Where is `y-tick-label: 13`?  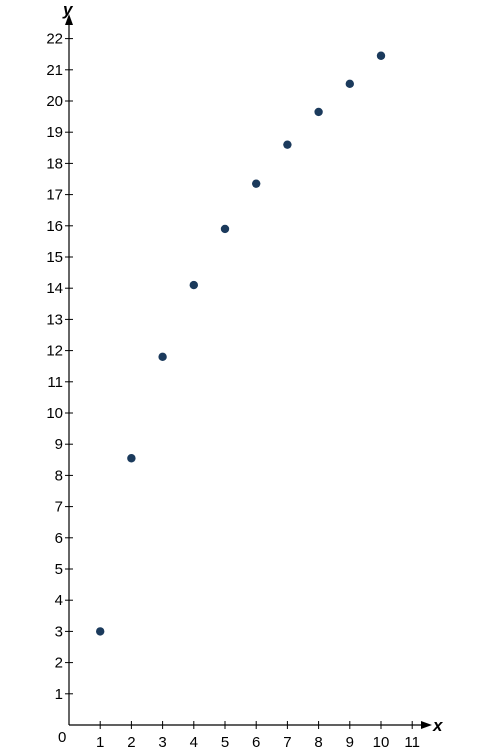 y-tick-label: 13 is located at coordinates (54, 319).